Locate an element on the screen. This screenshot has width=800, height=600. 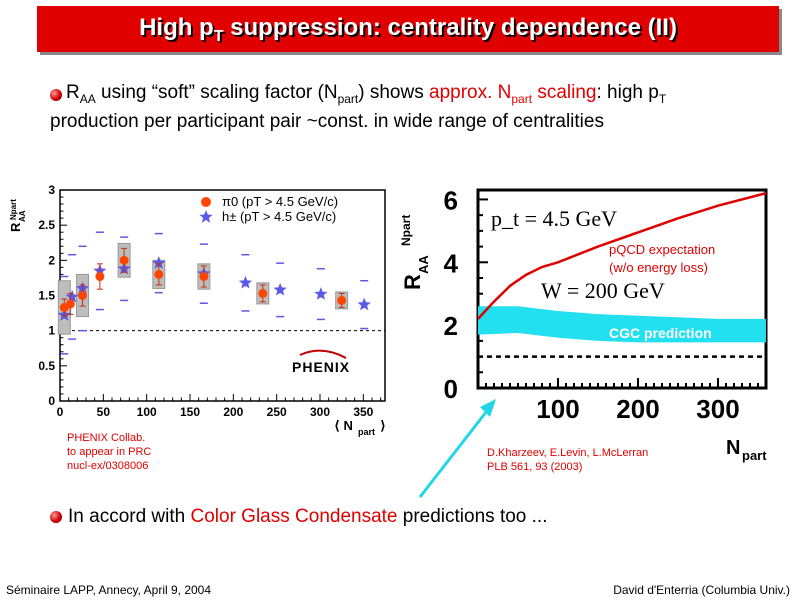
legend-pi0-label: π0 (pT > 4.5 GeV/c) is located at coordinates (280, 201).